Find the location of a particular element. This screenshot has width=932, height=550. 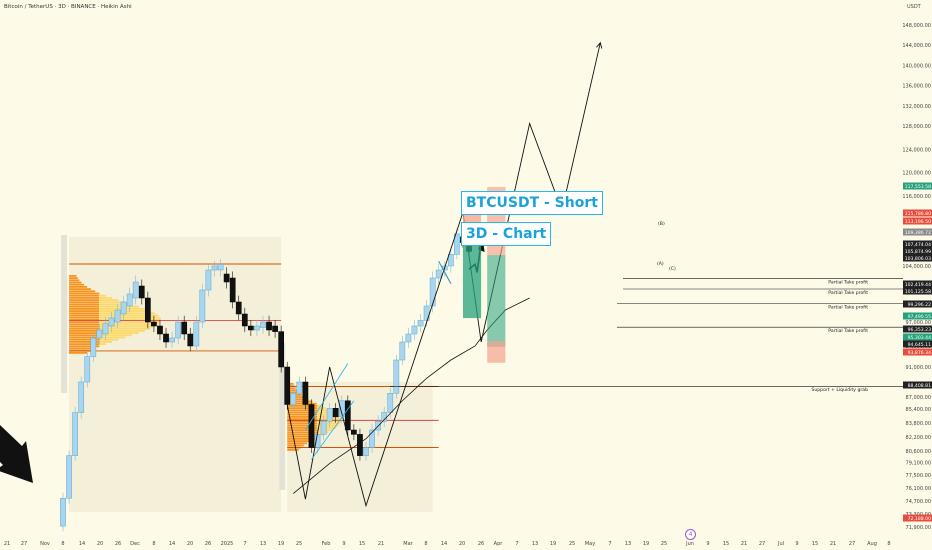

wave-label-c: (C) is located at coordinates (672, 269).